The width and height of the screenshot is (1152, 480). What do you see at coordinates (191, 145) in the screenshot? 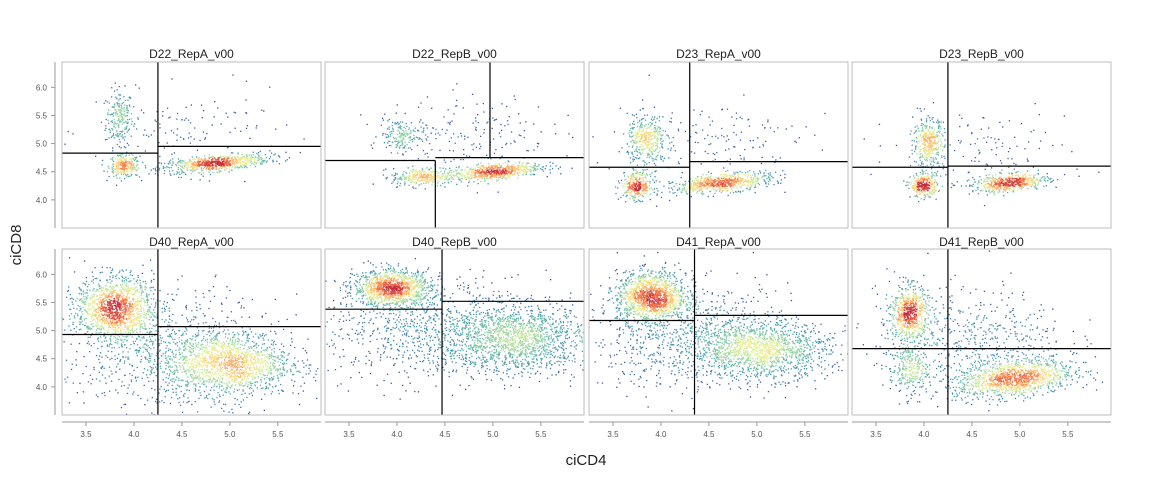
I see `quadrant-gate` at bounding box center [191, 145].